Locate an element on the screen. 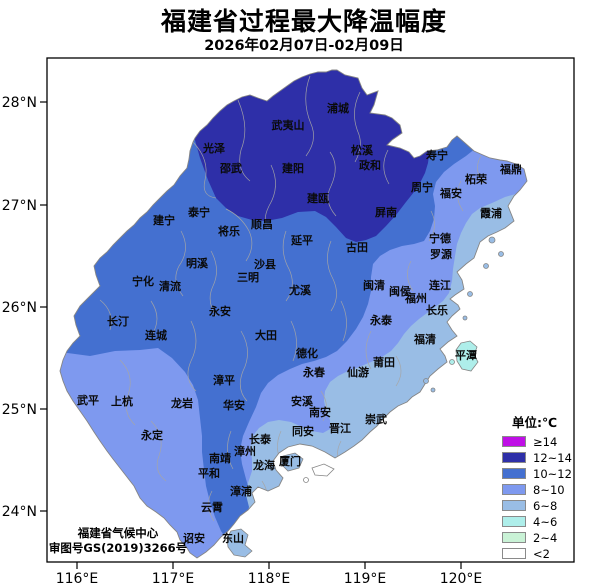 This screenshot has width=608, height=587. map-label-连江: 连江 is located at coordinates (440, 285).